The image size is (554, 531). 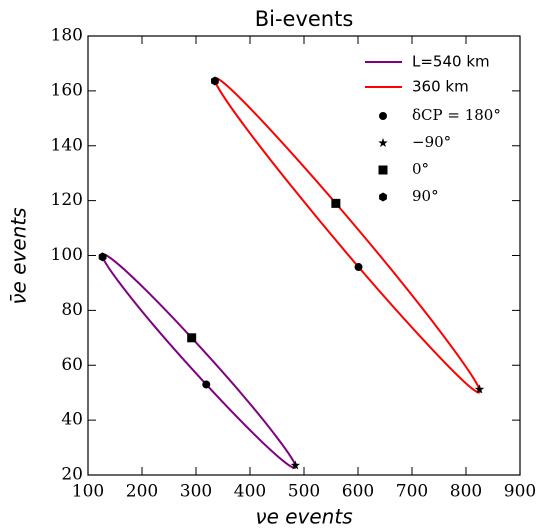 What do you see at coordinates (520, 492) in the screenshot?
I see `x-tick-label: 900` at bounding box center [520, 492].